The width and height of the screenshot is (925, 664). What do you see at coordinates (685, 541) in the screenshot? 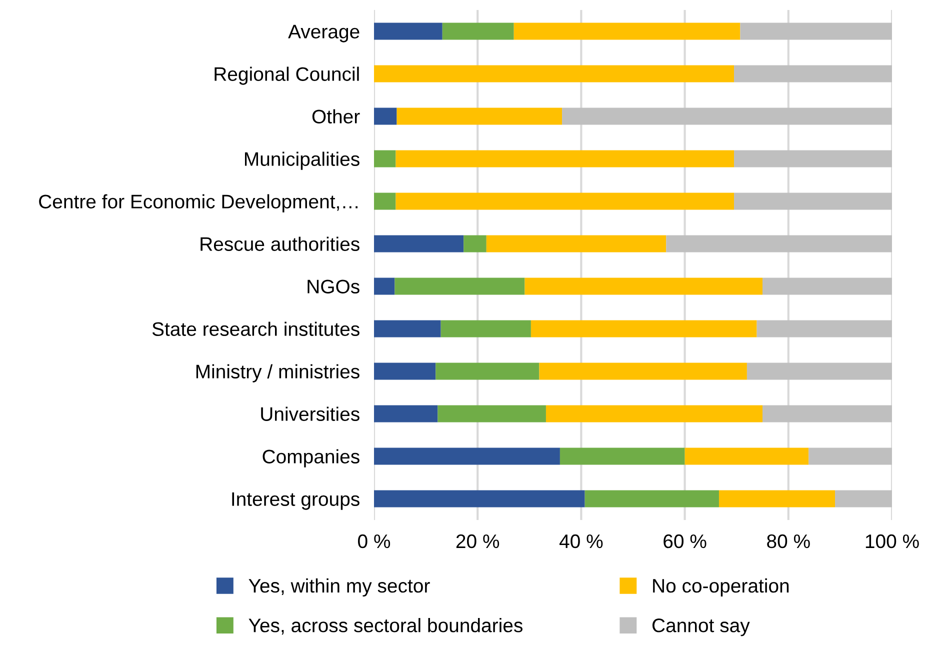
I see `x-tick-label: 60 %` at bounding box center [685, 541].